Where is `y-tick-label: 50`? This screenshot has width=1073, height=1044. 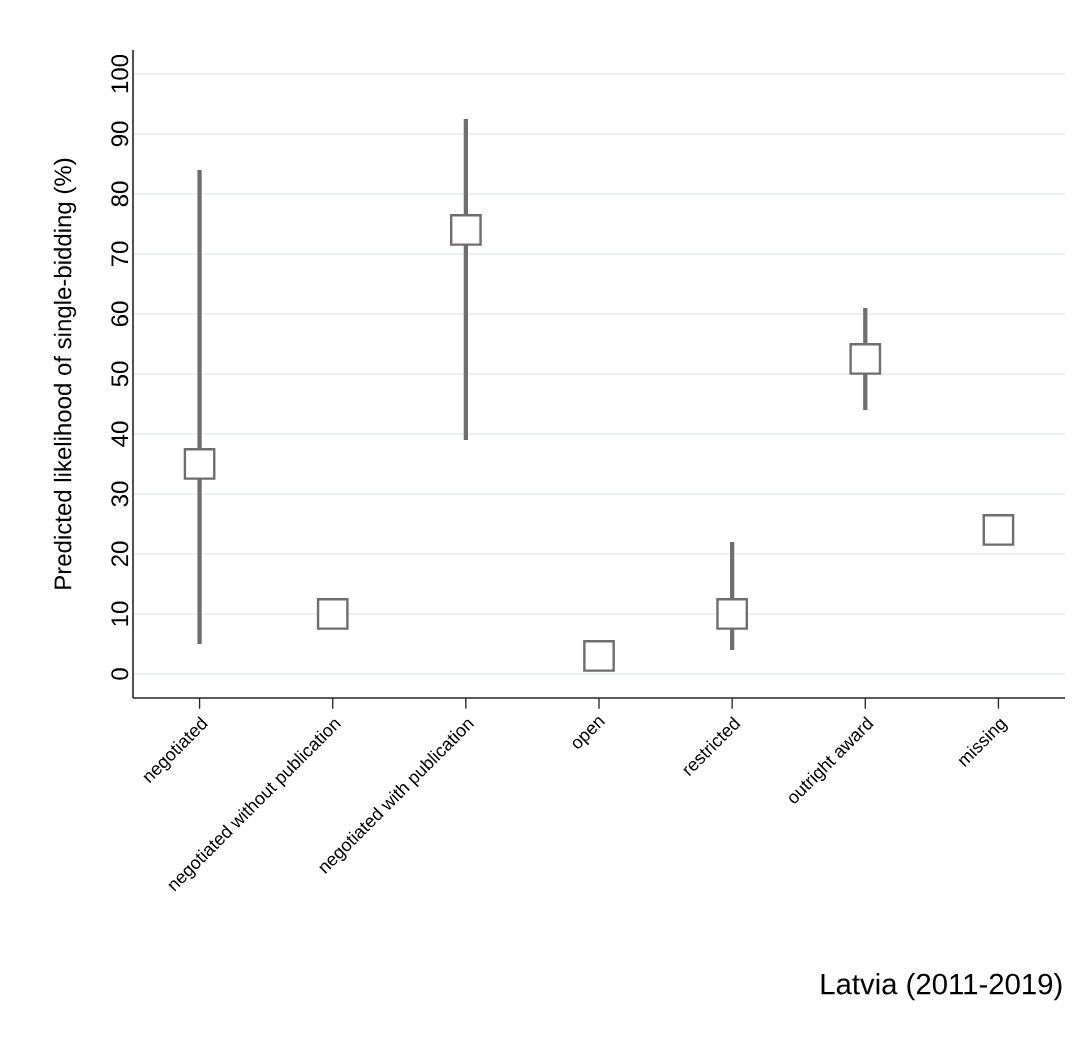 y-tick-label: 50 is located at coordinates (120, 374).